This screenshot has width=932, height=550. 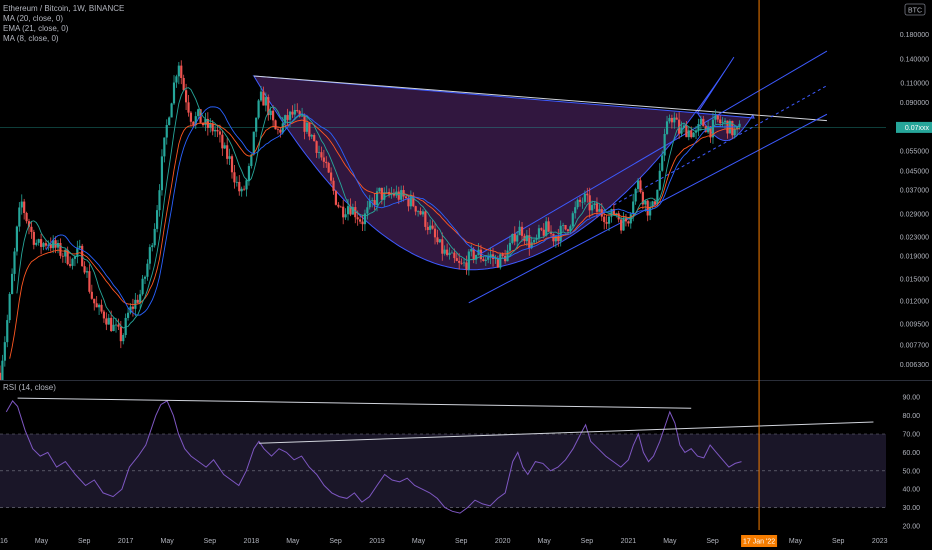 What do you see at coordinates (31, 38) in the screenshot?
I see `indicator-ma8: MA (8, close, 0)` at bounding box center [31, 38].